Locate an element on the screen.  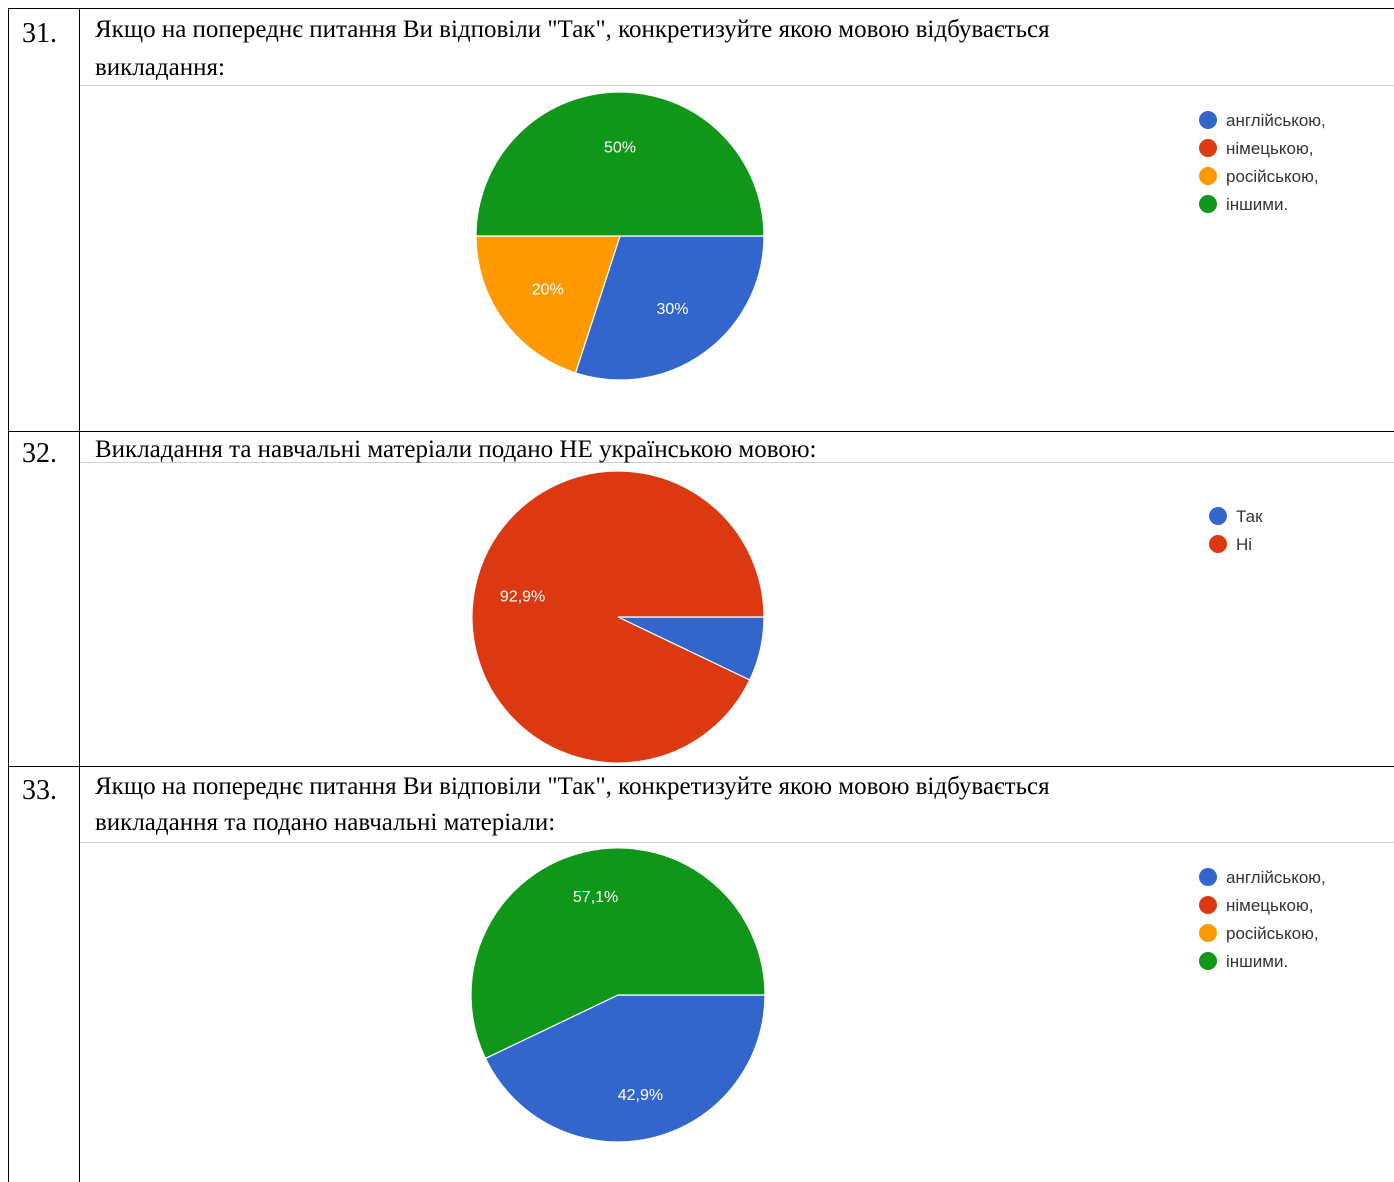
legend-label: Ні is located at coordinates (1244, 544).